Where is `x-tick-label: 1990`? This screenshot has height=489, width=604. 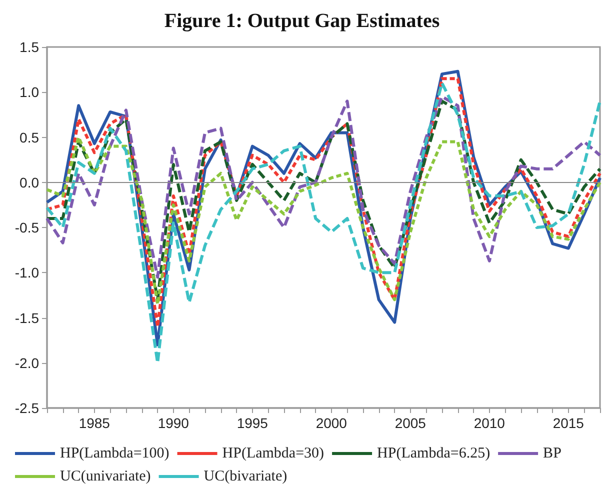
x-tick-label: 1990 is located at coordinates (174, 423).